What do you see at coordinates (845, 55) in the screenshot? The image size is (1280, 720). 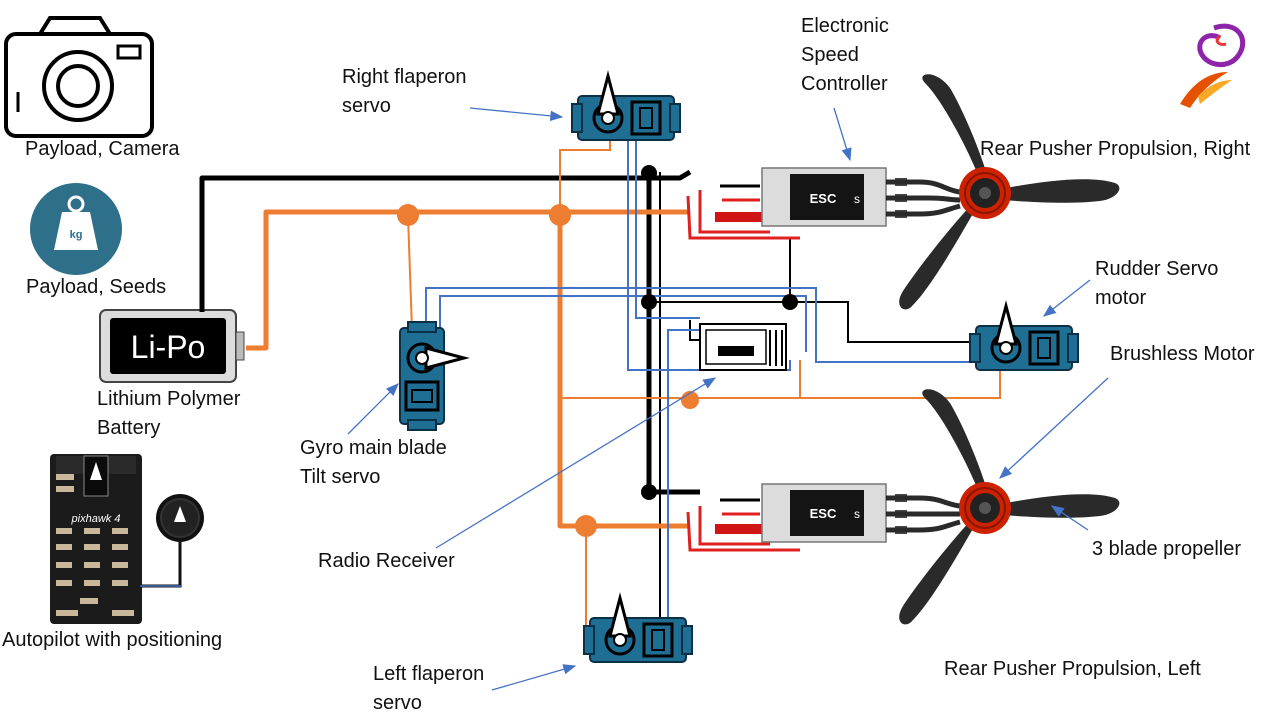 I see `esc-label: Electronic Speed Controller` at bounding box center [845, 55].